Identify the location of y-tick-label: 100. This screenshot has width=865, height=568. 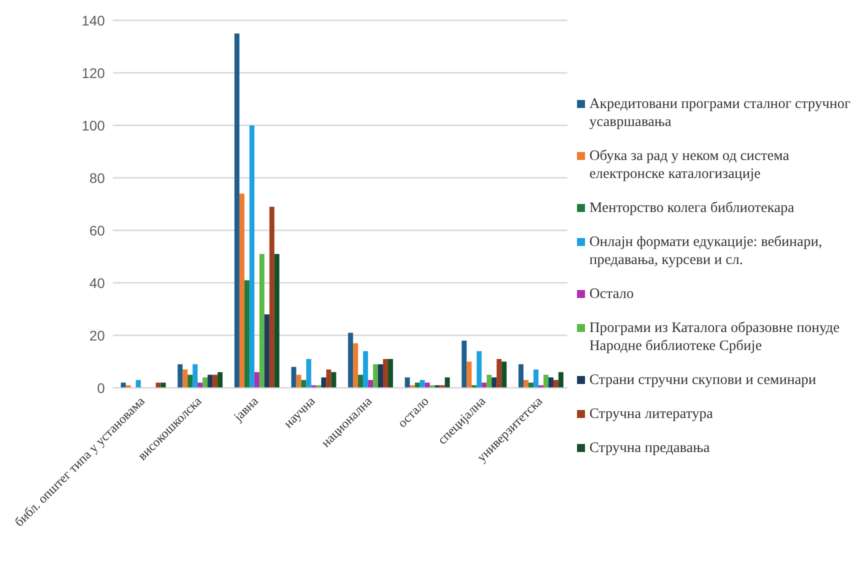
(94, 125).